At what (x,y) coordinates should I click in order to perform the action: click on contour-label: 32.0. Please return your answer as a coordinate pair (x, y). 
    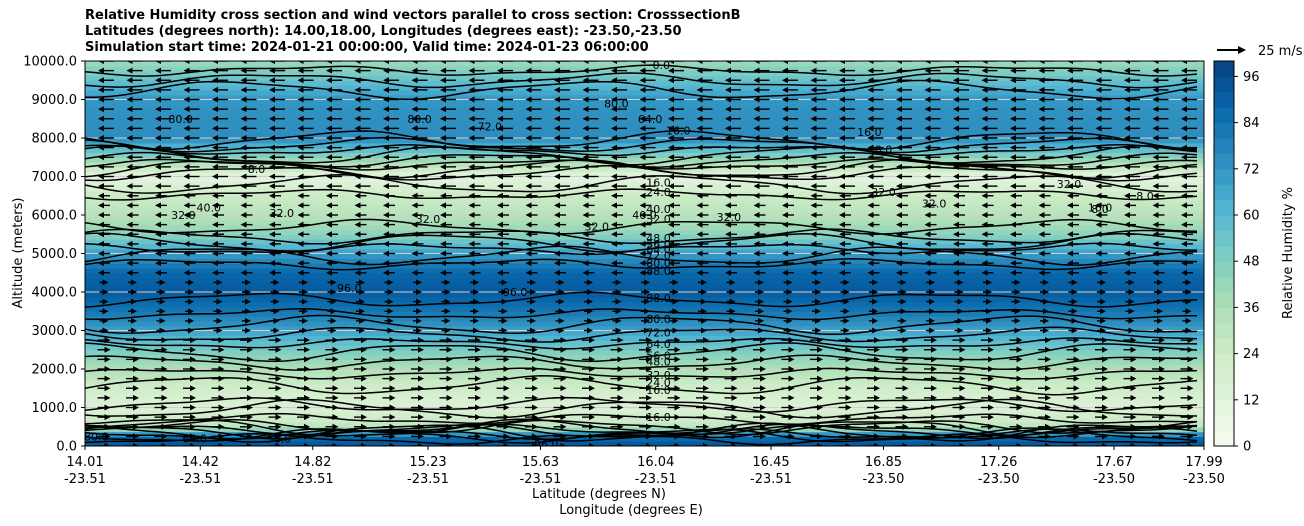
    Looking at the image, I should click on (183, 215).